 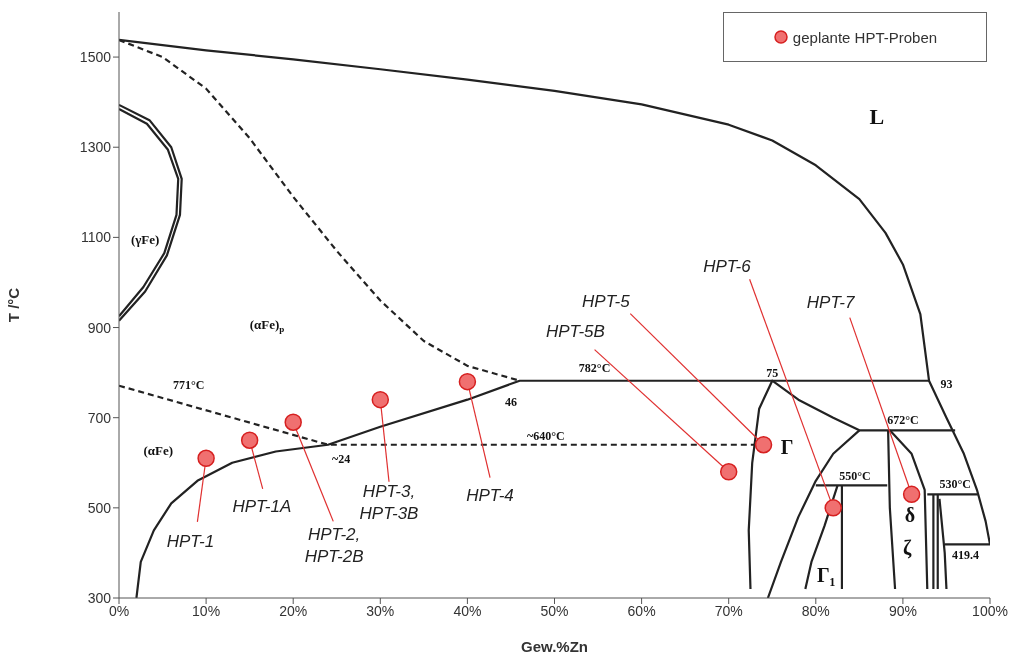 What do you see at coordinates (95, 57) in the screenshot?
I see `y-tick-label: 1500` at bounding box center [95, 57].